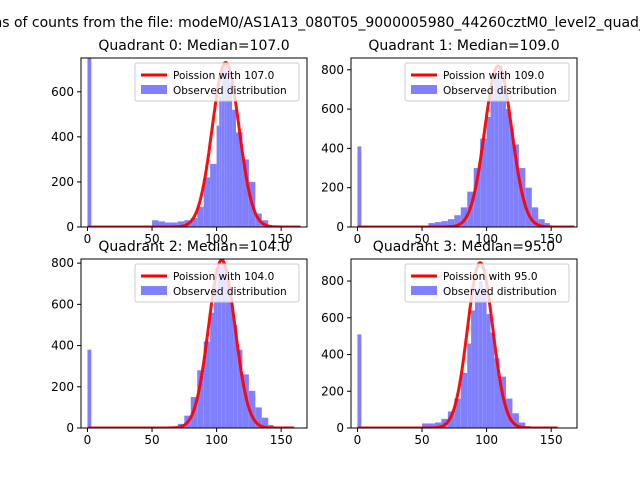  I want to click on legend-poisson-label: Poission with 104.0, so click(223, 277).